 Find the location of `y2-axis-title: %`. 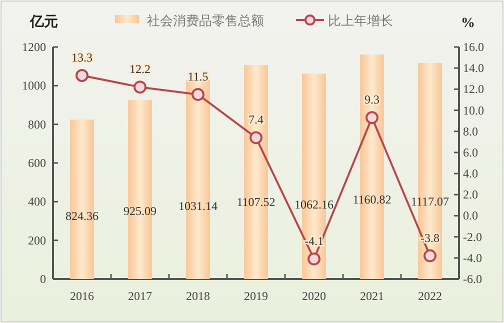

y2-axis-title: % is located at coordinates (468, 23).